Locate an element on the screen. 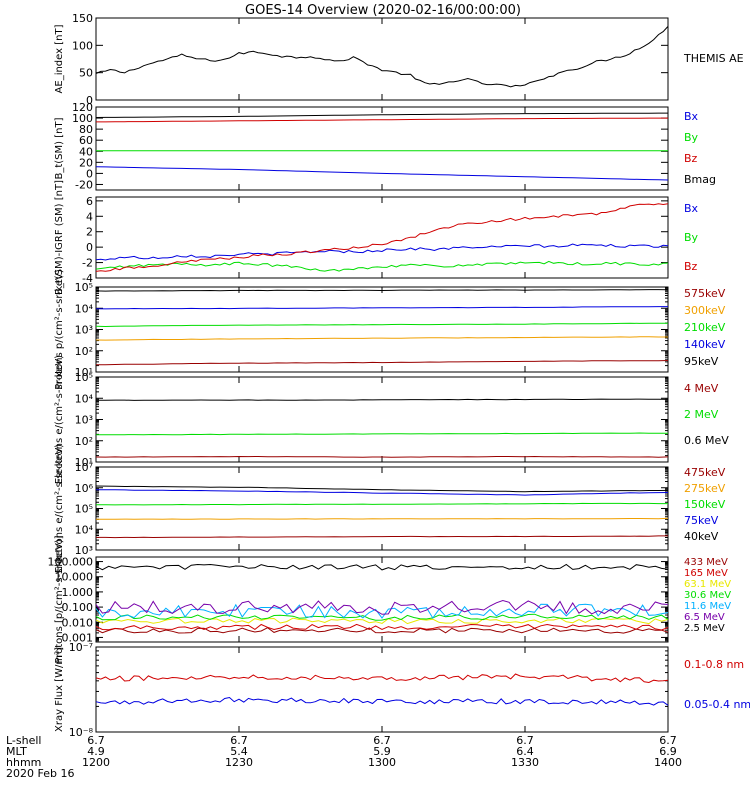 The height and width of the screenshot is (800, 750). y-tick-label: 80 is located at coordinates (86, 129).